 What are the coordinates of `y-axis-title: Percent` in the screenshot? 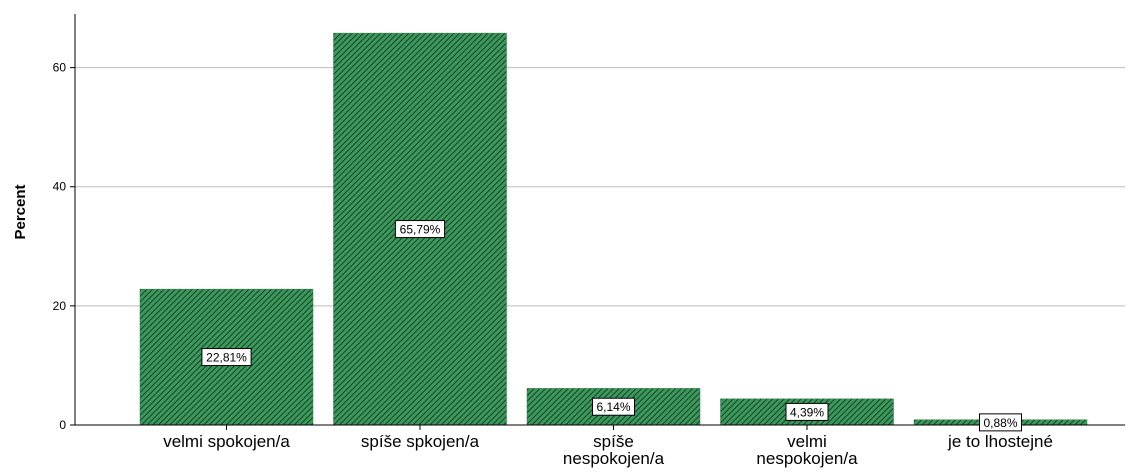 It's located at (20, 211).